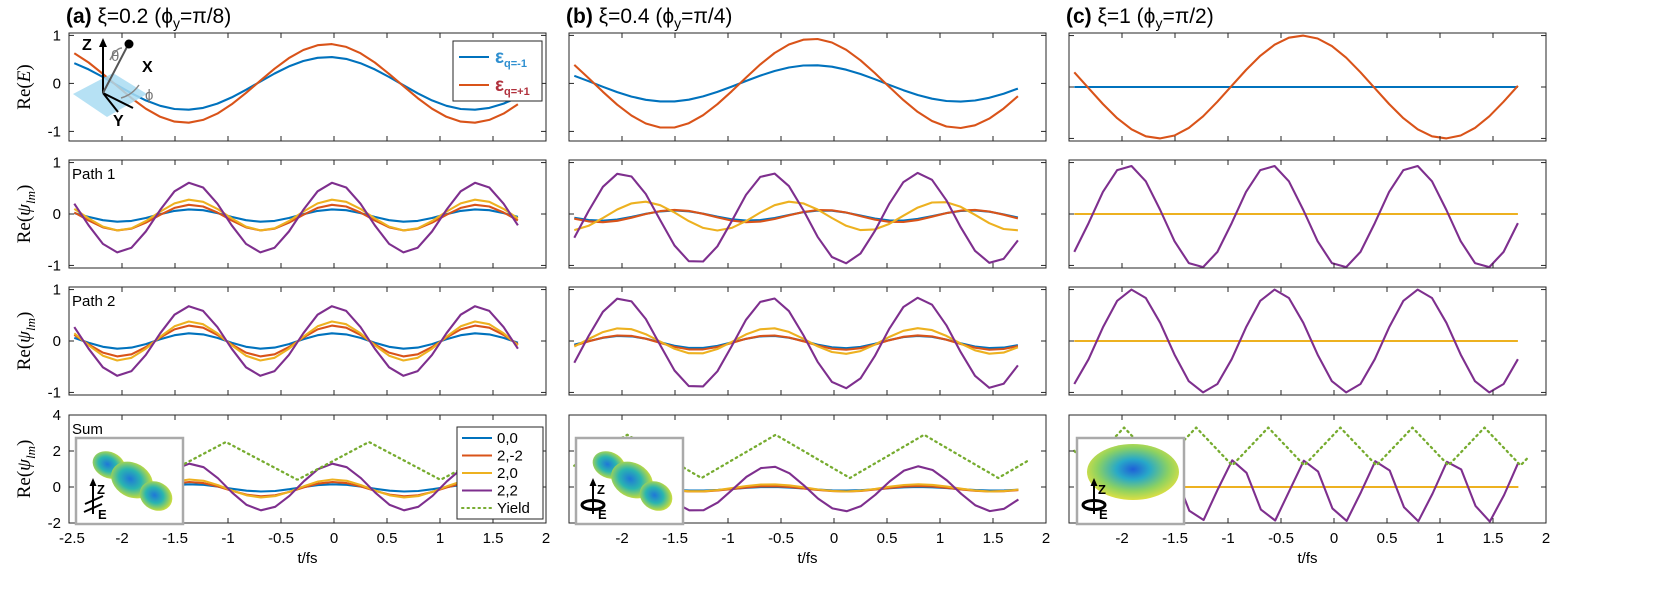 The height and width of the screenshot is (609, 1659). What do you see at coordinates (513, 508) in the screenshot?
I see `legend-entry: Yield` at bounding box center [513, 508].